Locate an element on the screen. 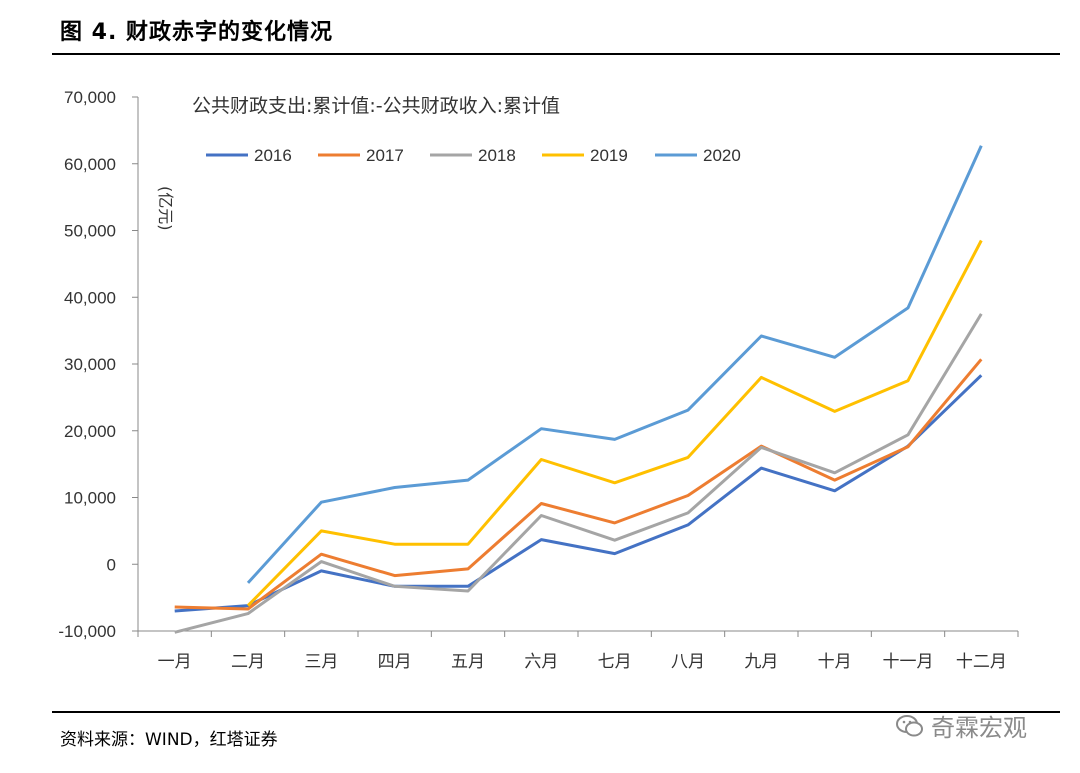 The width and height of the screenshot is (1080, 773). source-note: 资料来源：WIND，红塔证券 is located at coordinates (169, 740).